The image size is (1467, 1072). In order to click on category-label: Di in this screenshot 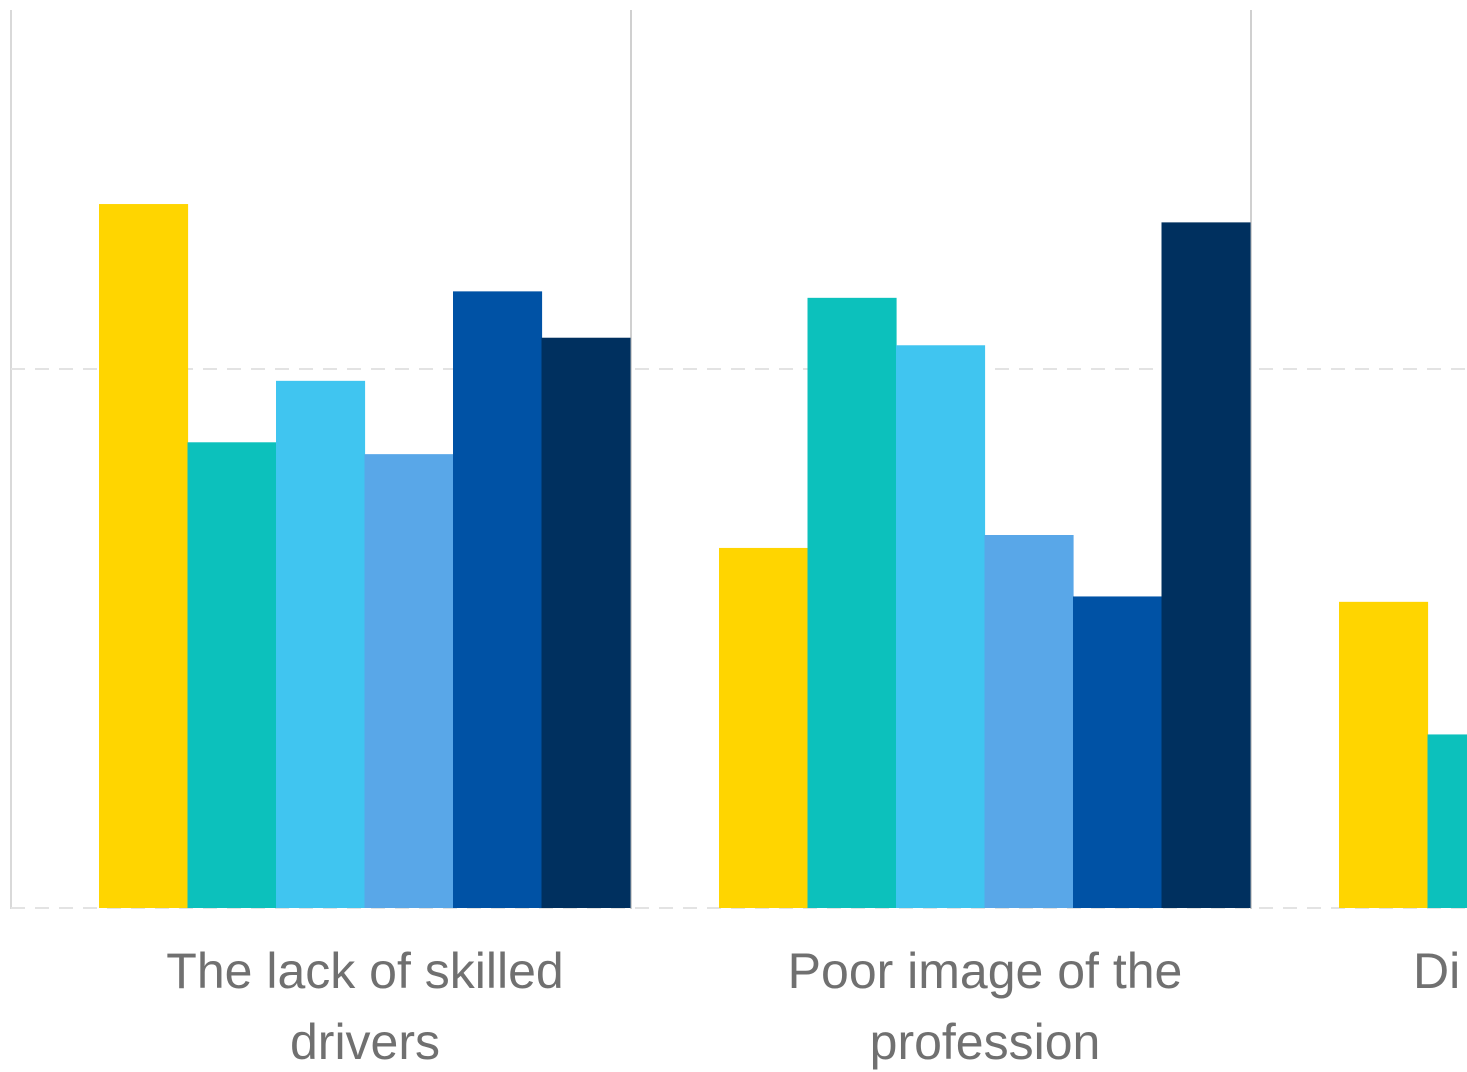, I will do `click(1436, 971)`.